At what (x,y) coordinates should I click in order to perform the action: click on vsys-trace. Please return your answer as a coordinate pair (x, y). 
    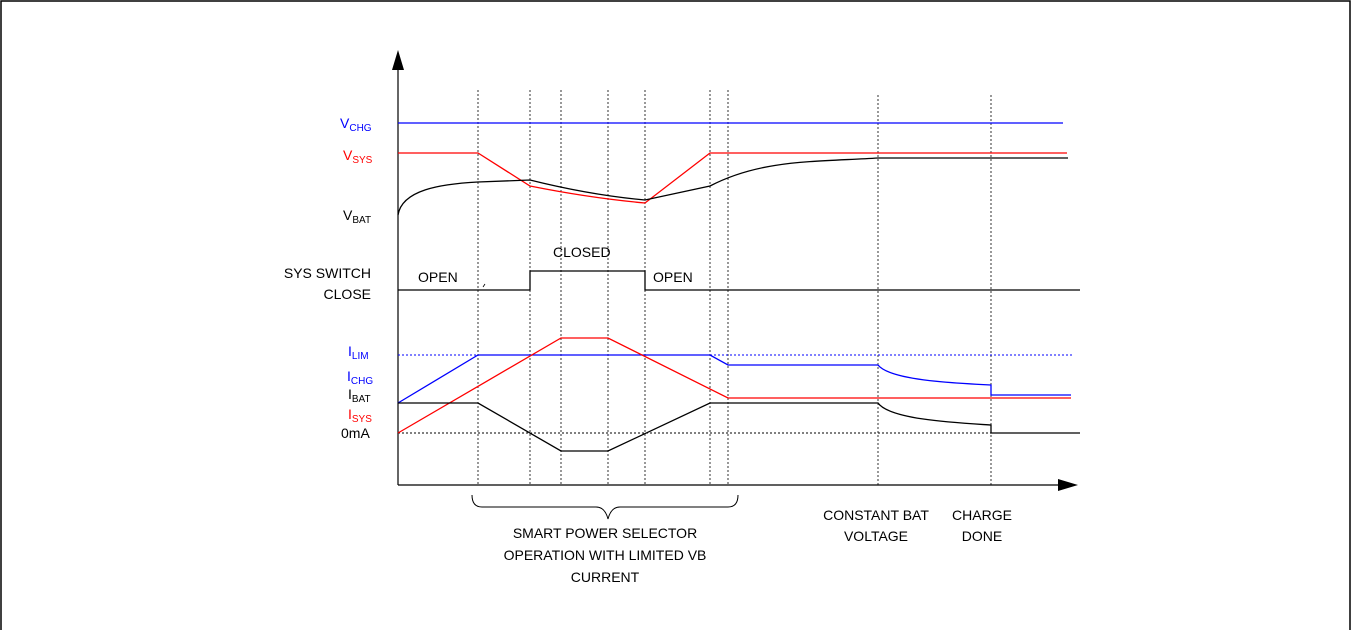
    Looking at the image, I should click on (732, 178).